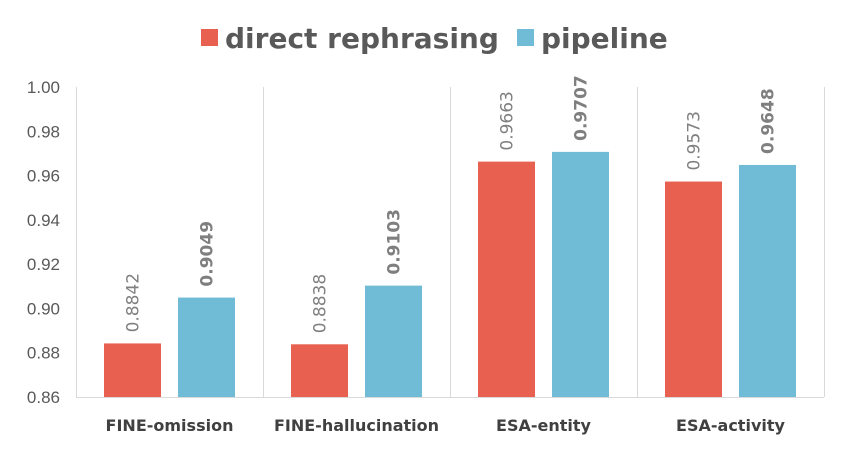  I want to click on y-axis: 0.86 0.88 0.90 0.92 0.94 0.96 0.98 1.00, so click(43, 242).